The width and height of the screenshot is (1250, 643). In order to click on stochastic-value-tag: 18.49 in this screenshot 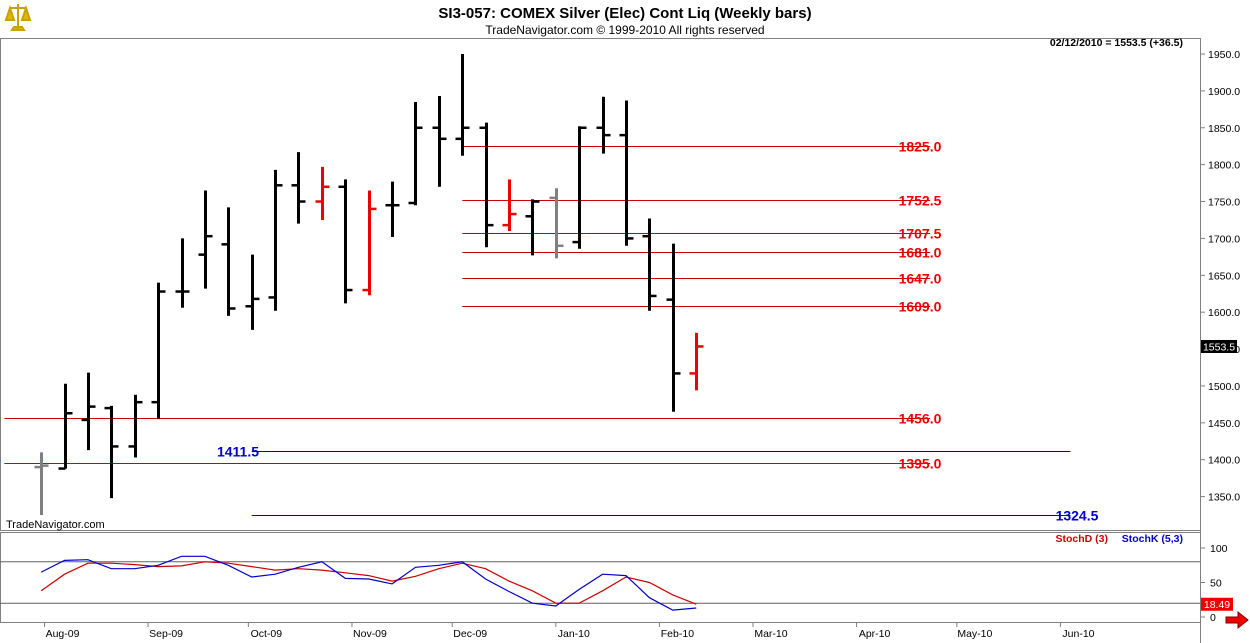, I will do `click(1217, 604)`.